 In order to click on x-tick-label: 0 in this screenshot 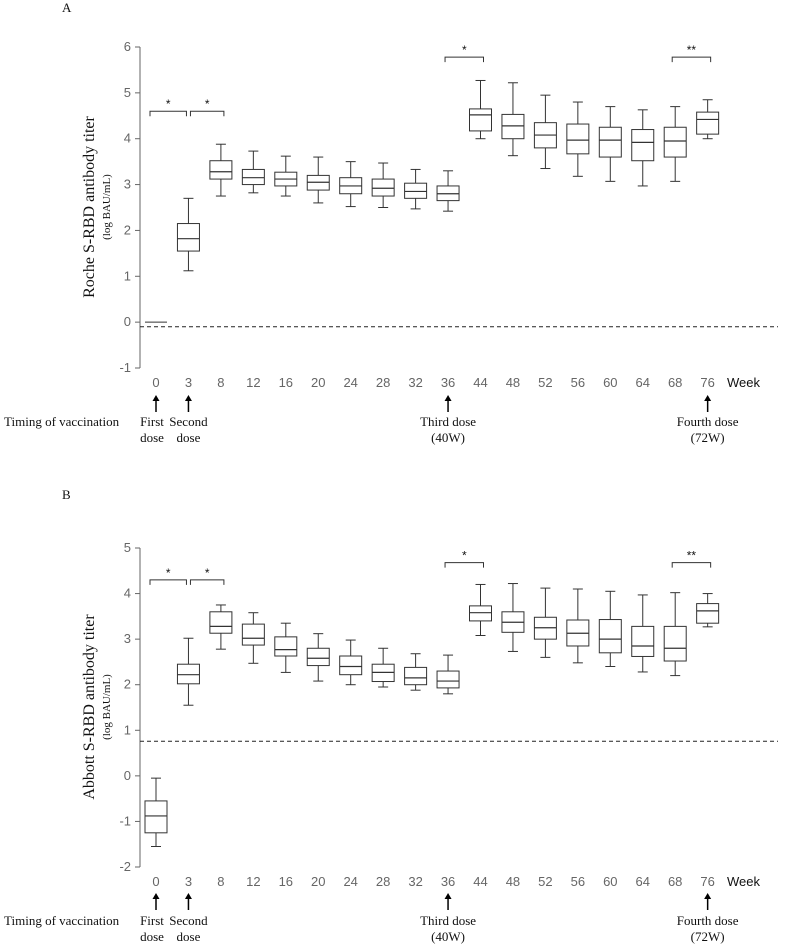, I will do `click(155, 881)`.